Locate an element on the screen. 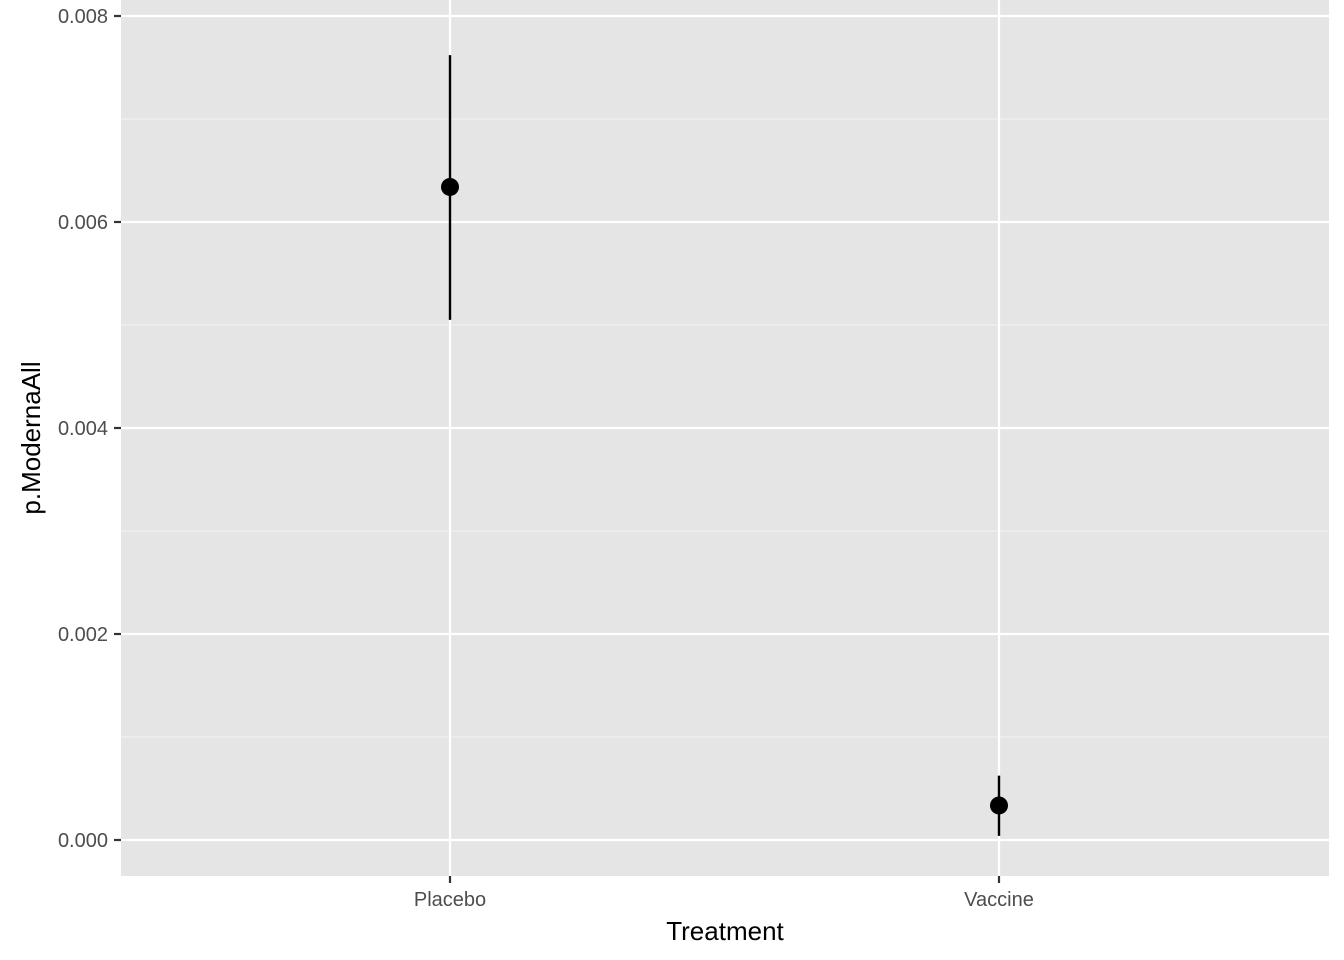 Image resolution: width=1344 pixels, height=960 pixels. x-axis-title: Treatment is located at coordinates (725, 931).